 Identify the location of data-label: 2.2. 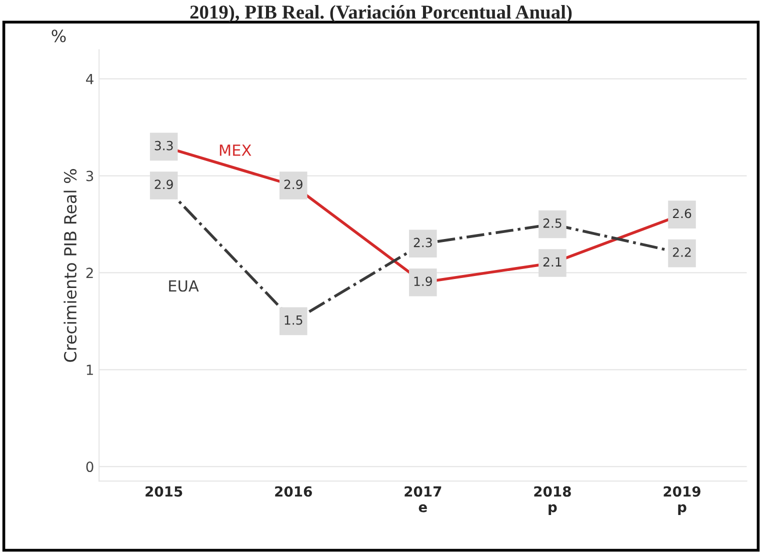
(681, 252).